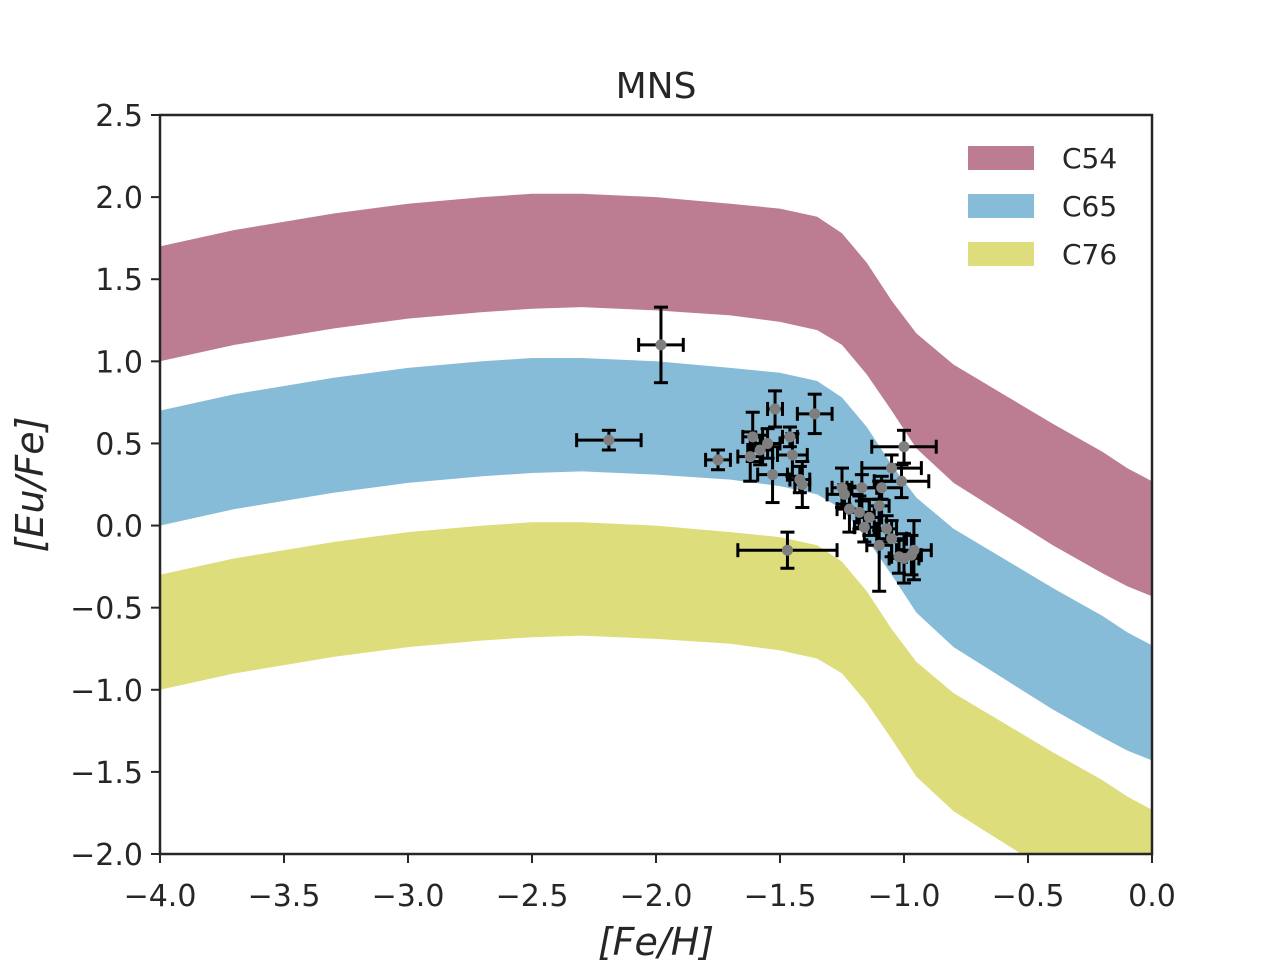 This screenshot has height=960, width=1280. I want to click on y-axis-label: [Eu/Fe], so click(30, 485).